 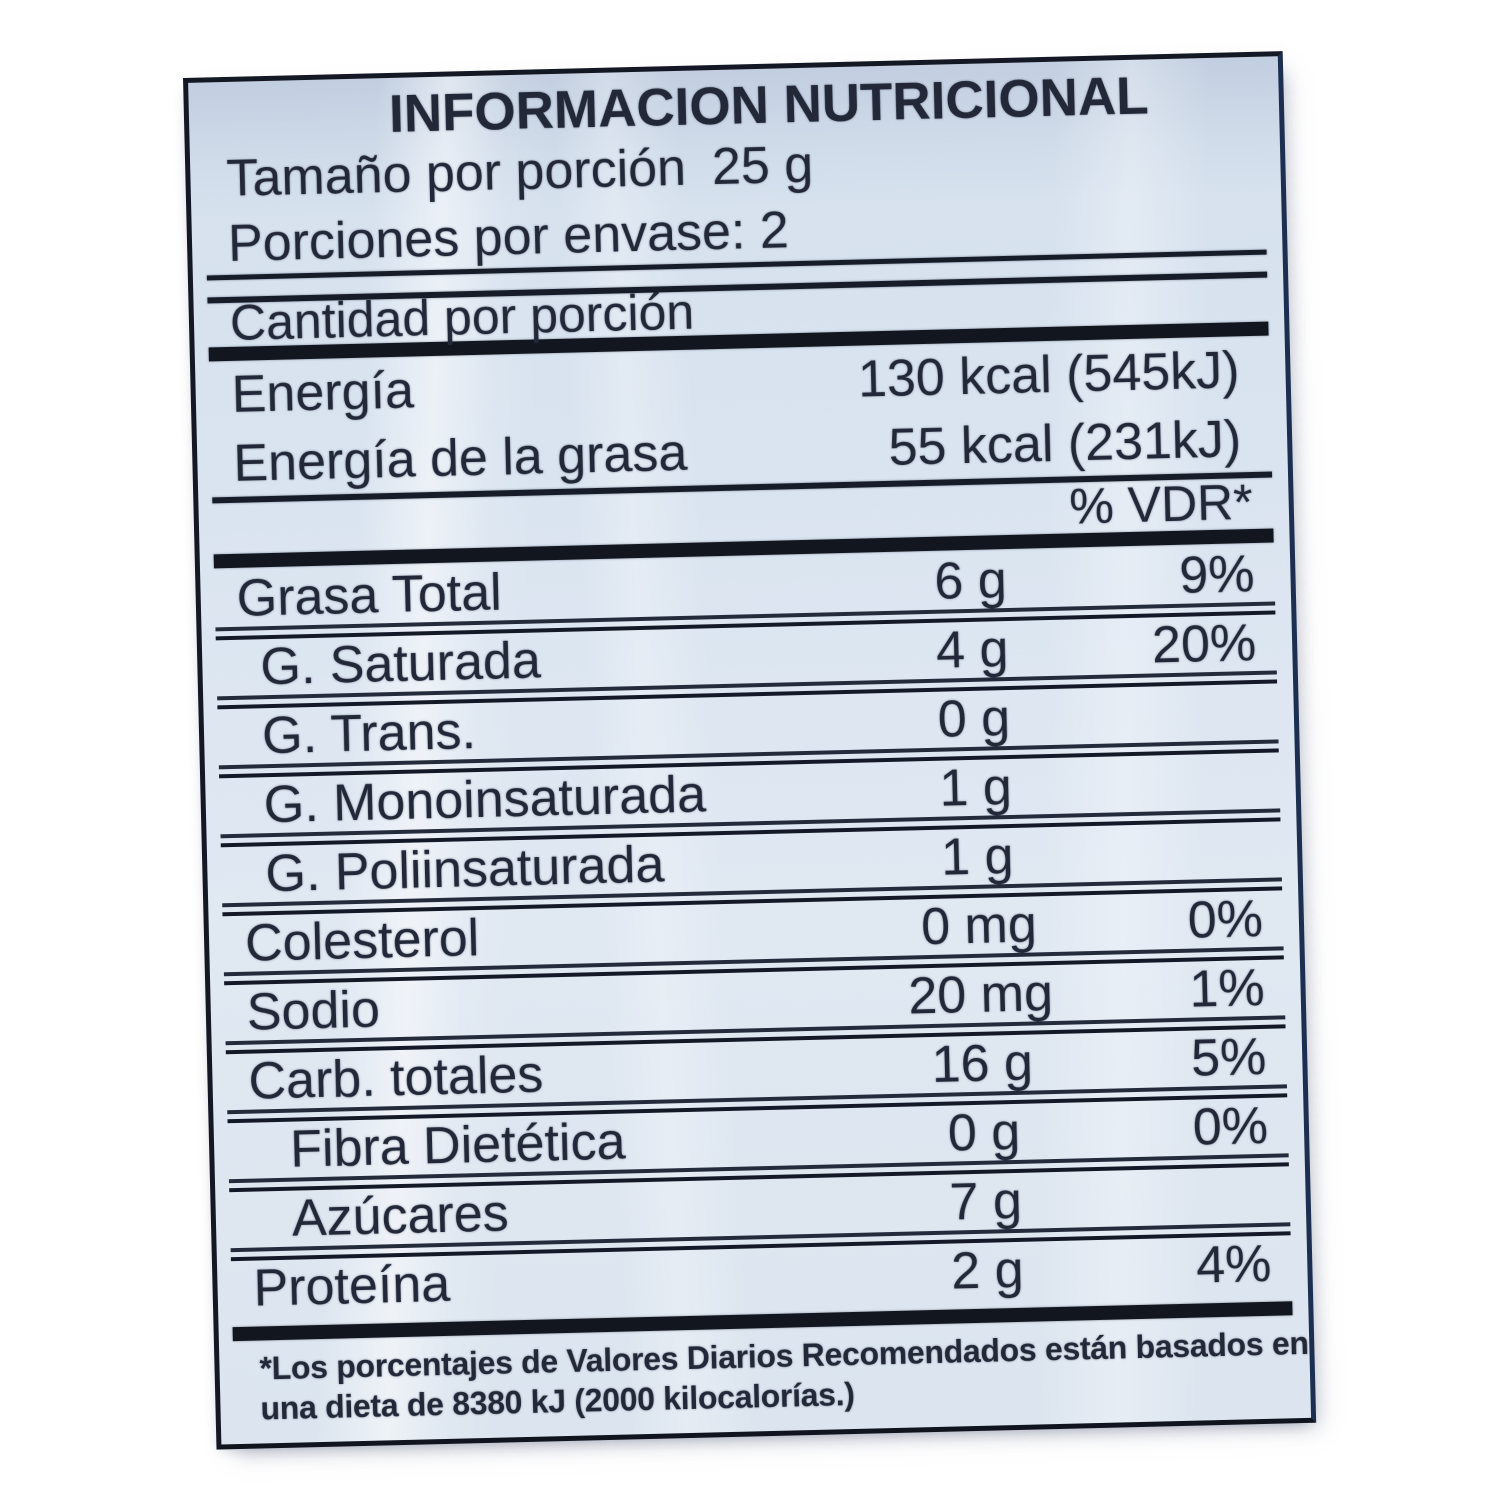 I want to click on nutrient-name: G. Poliinsaturada, so click(x=464, y=869).